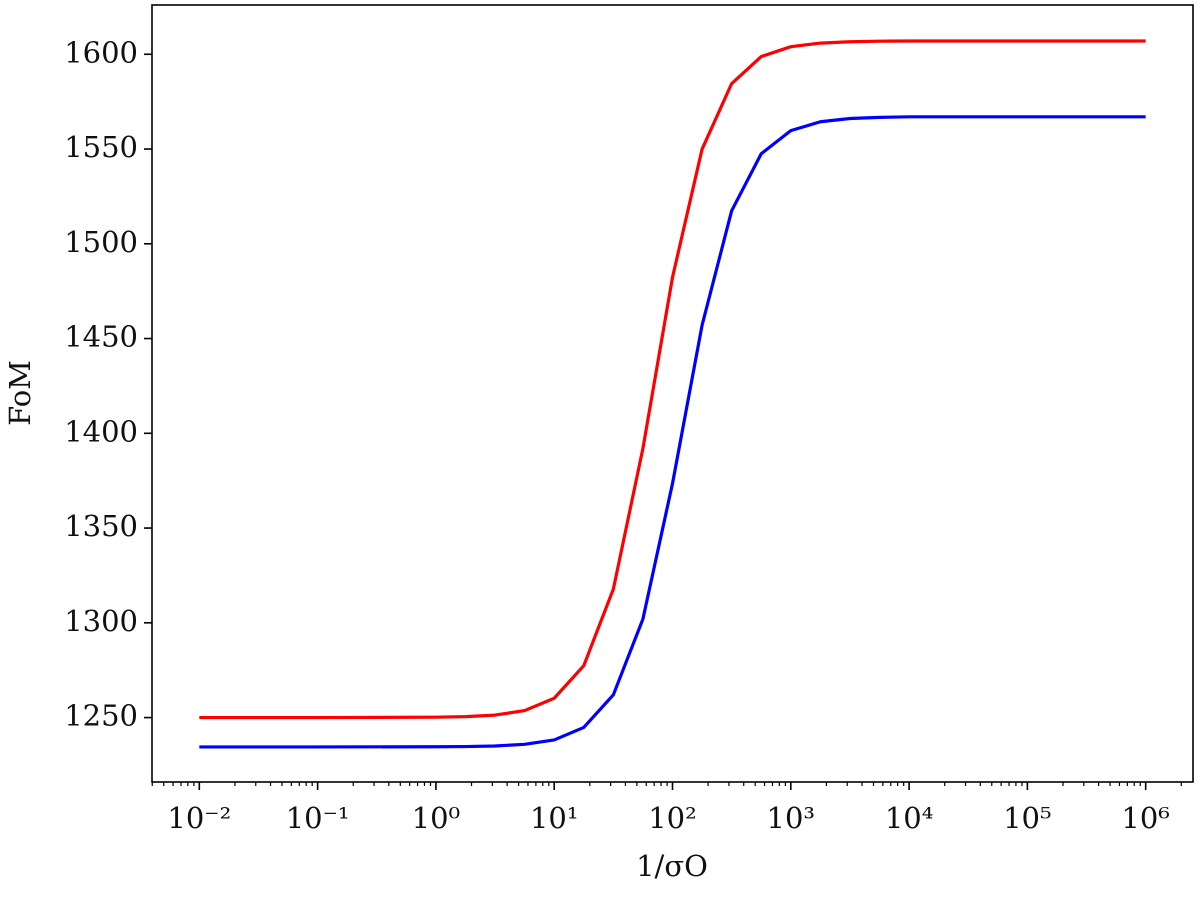 The height and width of the screenshot is (897, 1200). Describe the element at coordinates (101, 716) in the screenshot. I see `y-tick-label: 1250` at that location.